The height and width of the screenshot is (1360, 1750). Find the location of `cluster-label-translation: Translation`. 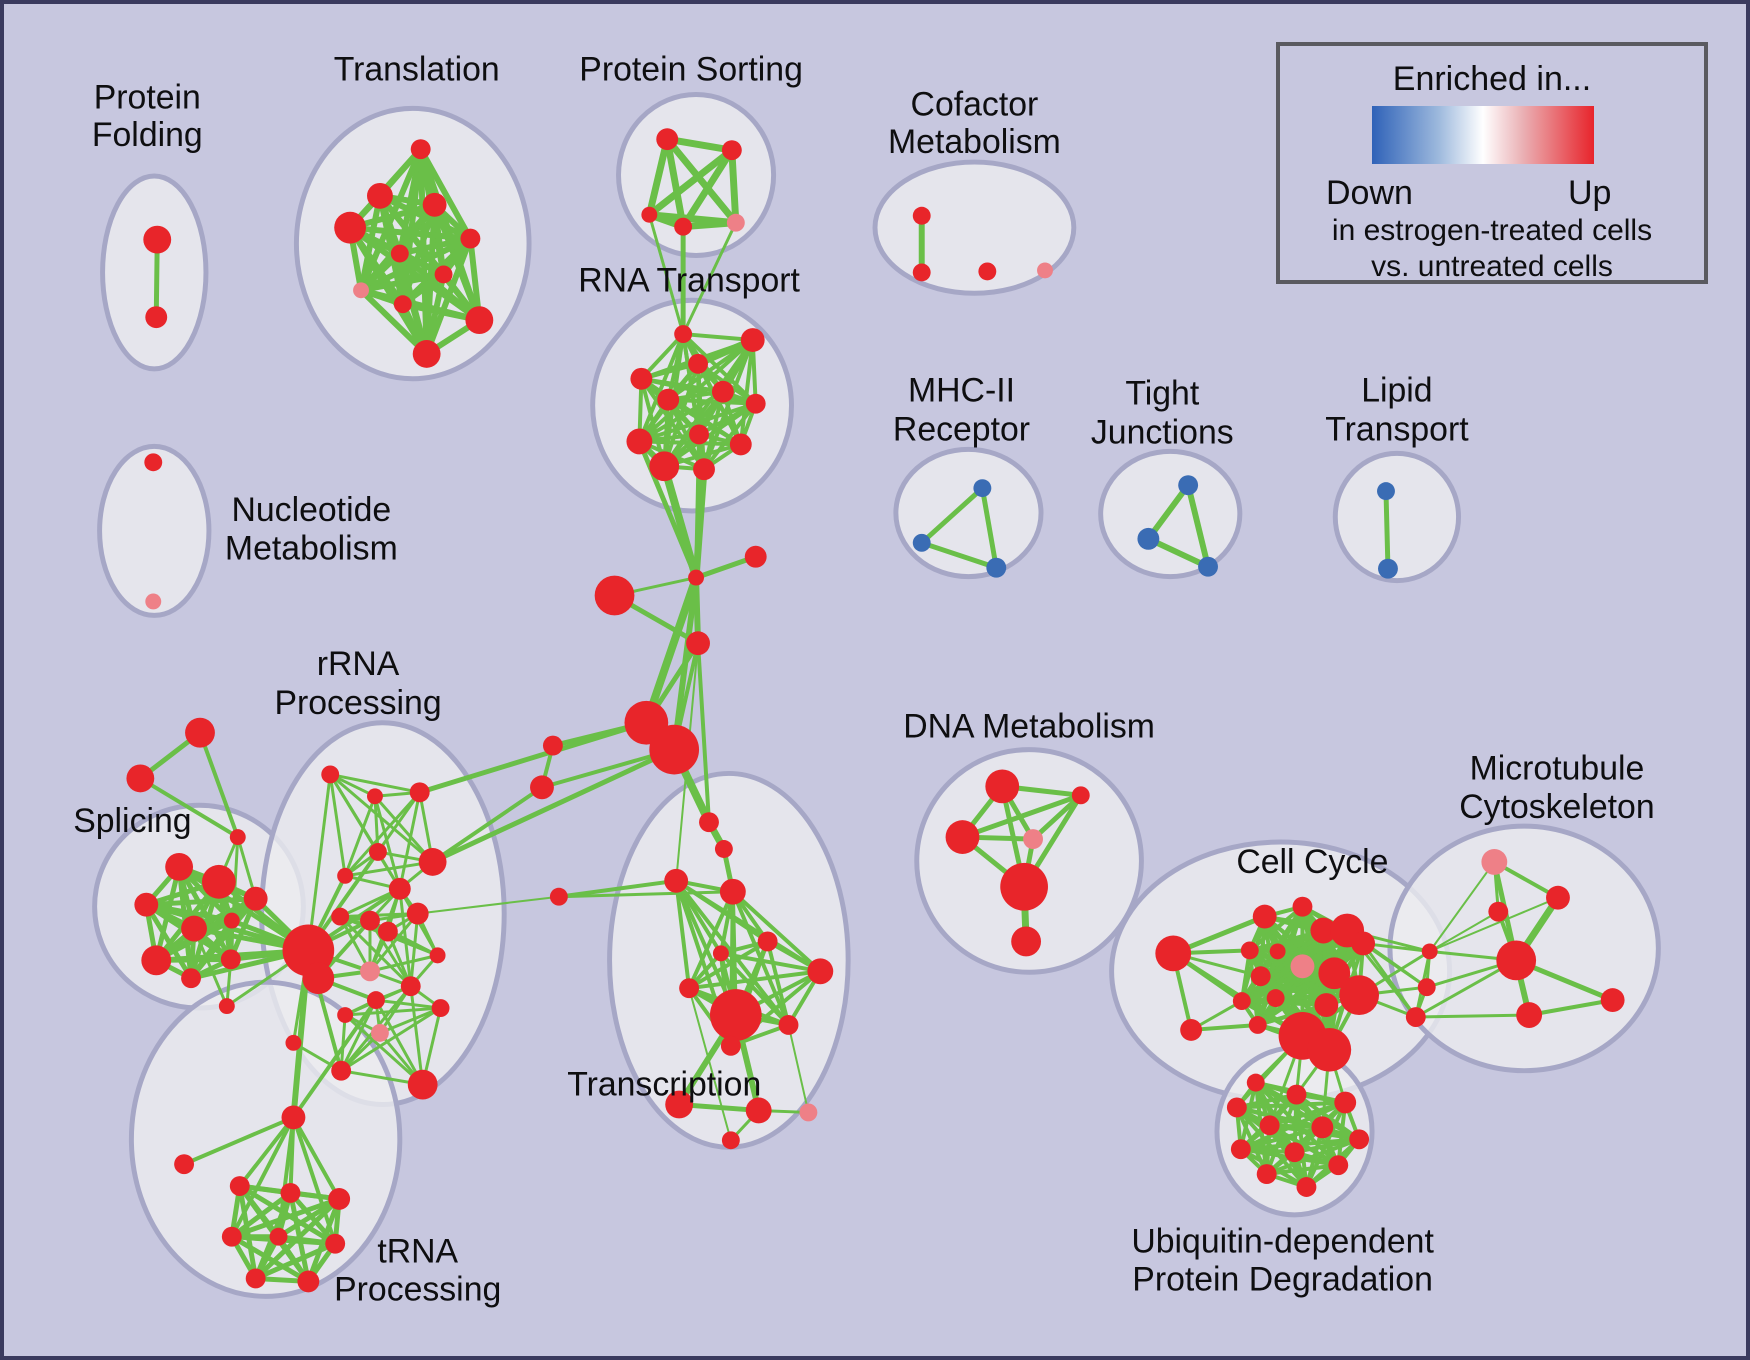

cluster-label-translation: Translation is located at coordinates (417, 70).